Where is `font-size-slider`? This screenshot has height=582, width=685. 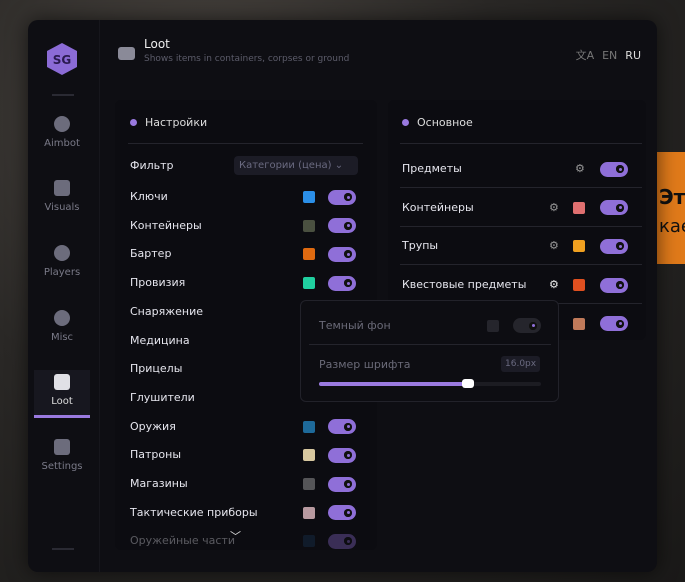 font-size-slider is located at coordinates (430, 383).